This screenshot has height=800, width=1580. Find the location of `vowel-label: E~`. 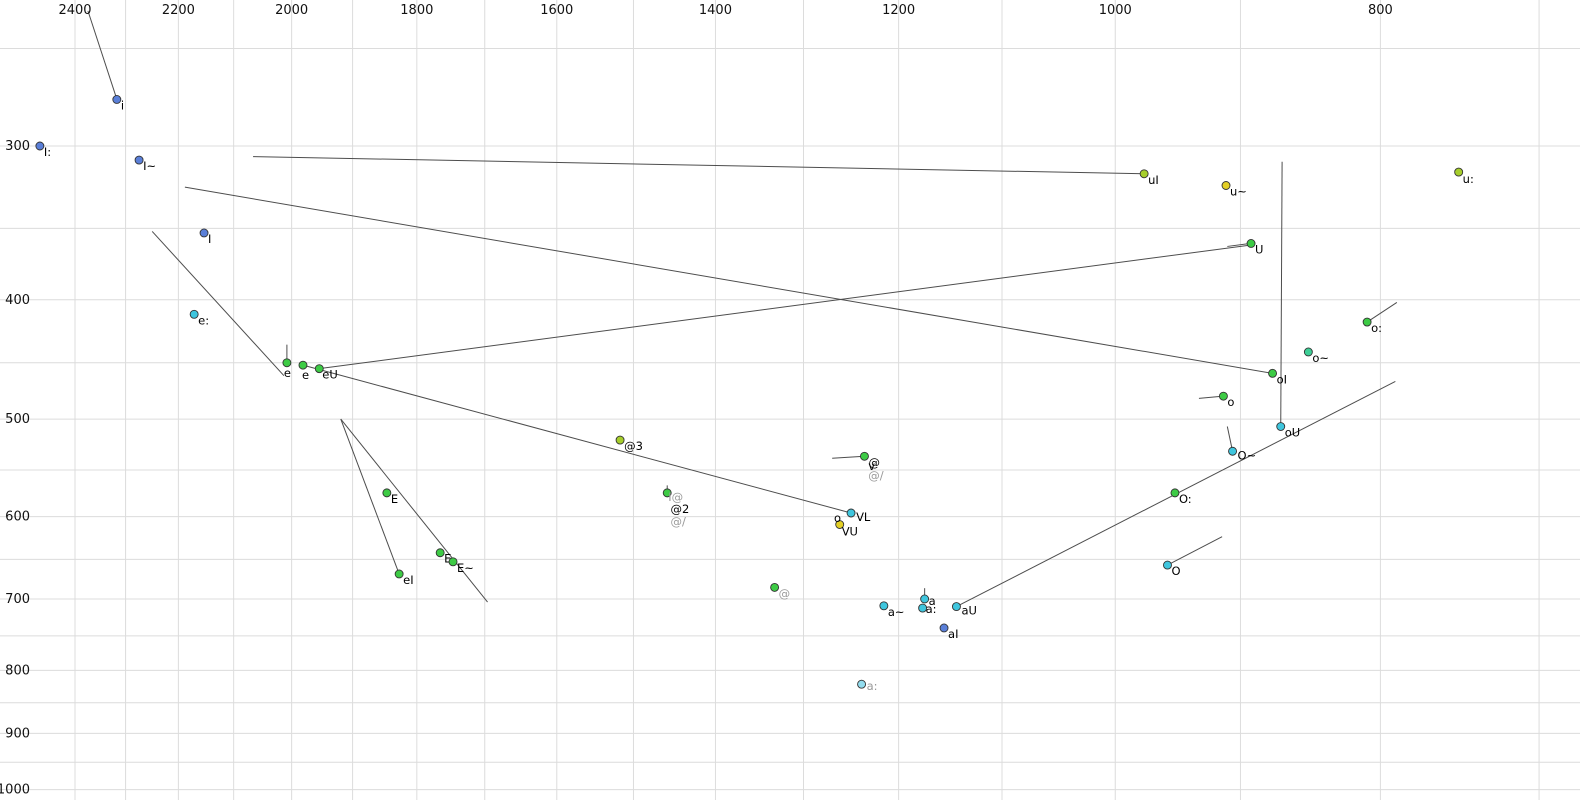

vowel-label: E~ is located at coordinates (465, 568).